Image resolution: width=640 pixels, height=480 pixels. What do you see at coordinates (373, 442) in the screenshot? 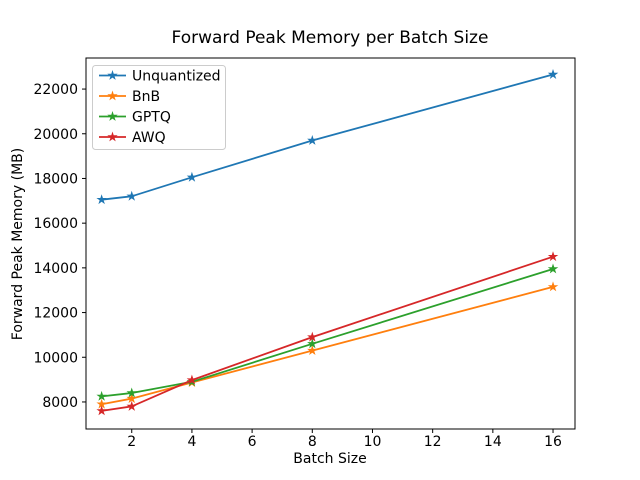
I see `x-tick-label: 10` at bounding box center [373, 442].